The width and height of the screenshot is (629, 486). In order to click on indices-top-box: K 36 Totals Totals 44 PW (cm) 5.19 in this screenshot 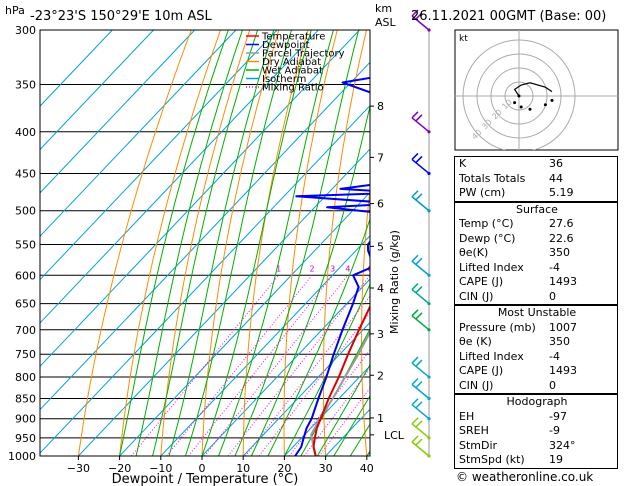, I will do `click(536, 179)`.